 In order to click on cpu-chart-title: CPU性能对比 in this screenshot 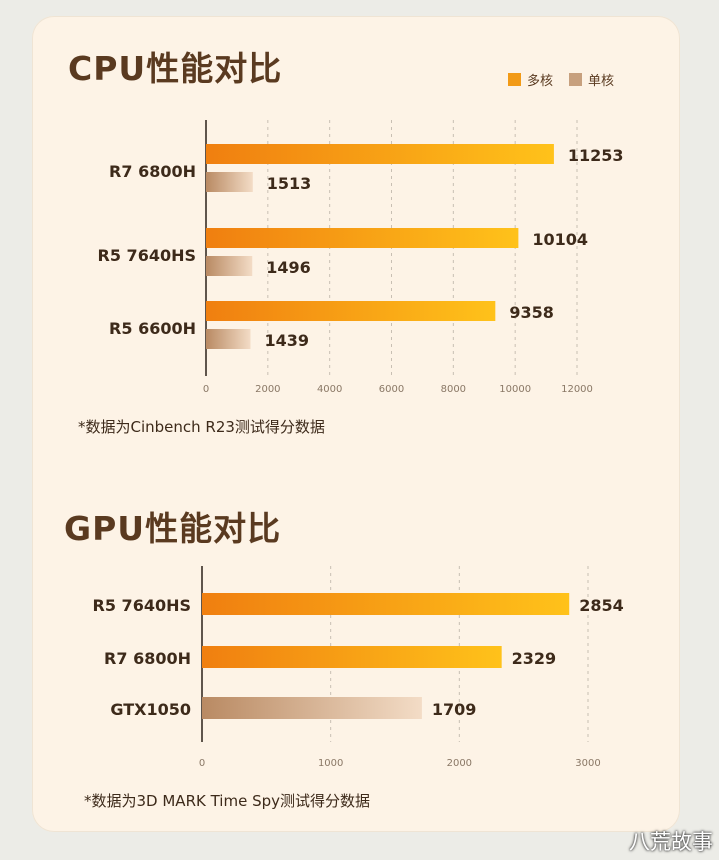, I will do `click(175, 68)`.